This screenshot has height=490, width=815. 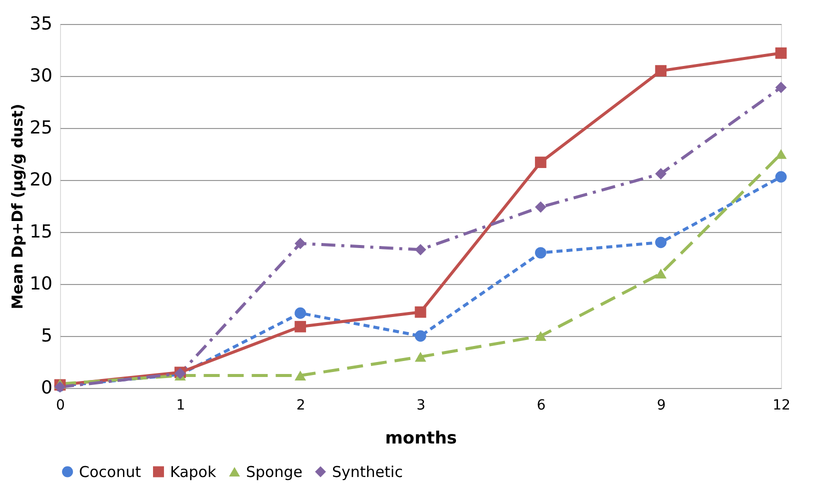 I want to click on y-axis-title: Mean Dp+Df (µg/g dust), so click(x=17, y=207).